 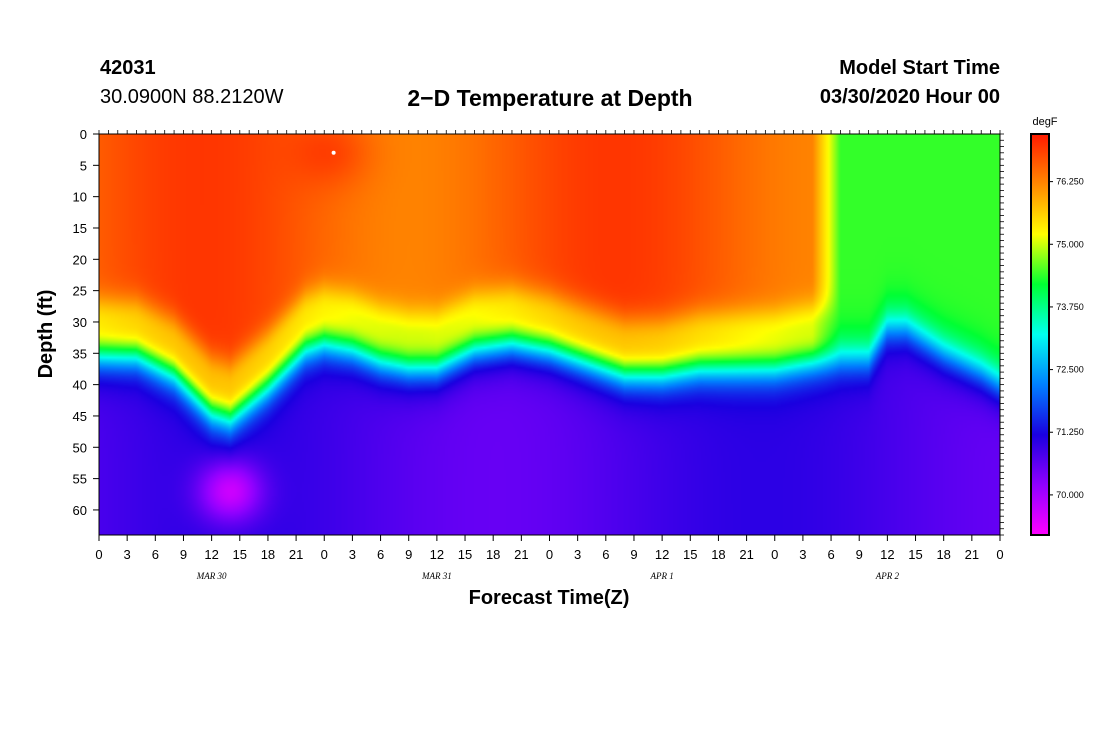 I want to click on y-tick-label: 20, so click(x=80, y=259).